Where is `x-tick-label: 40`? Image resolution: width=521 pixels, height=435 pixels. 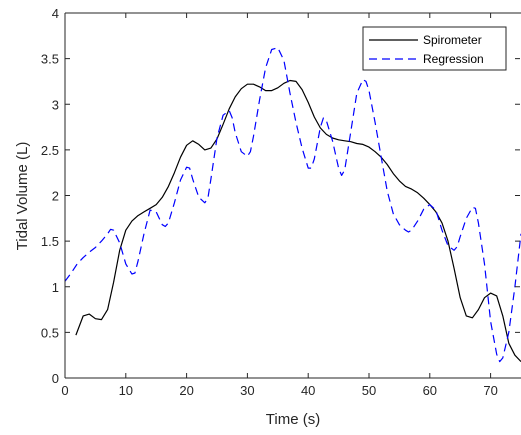 x-tick-label: 40 is located at coordinates (308, 390).